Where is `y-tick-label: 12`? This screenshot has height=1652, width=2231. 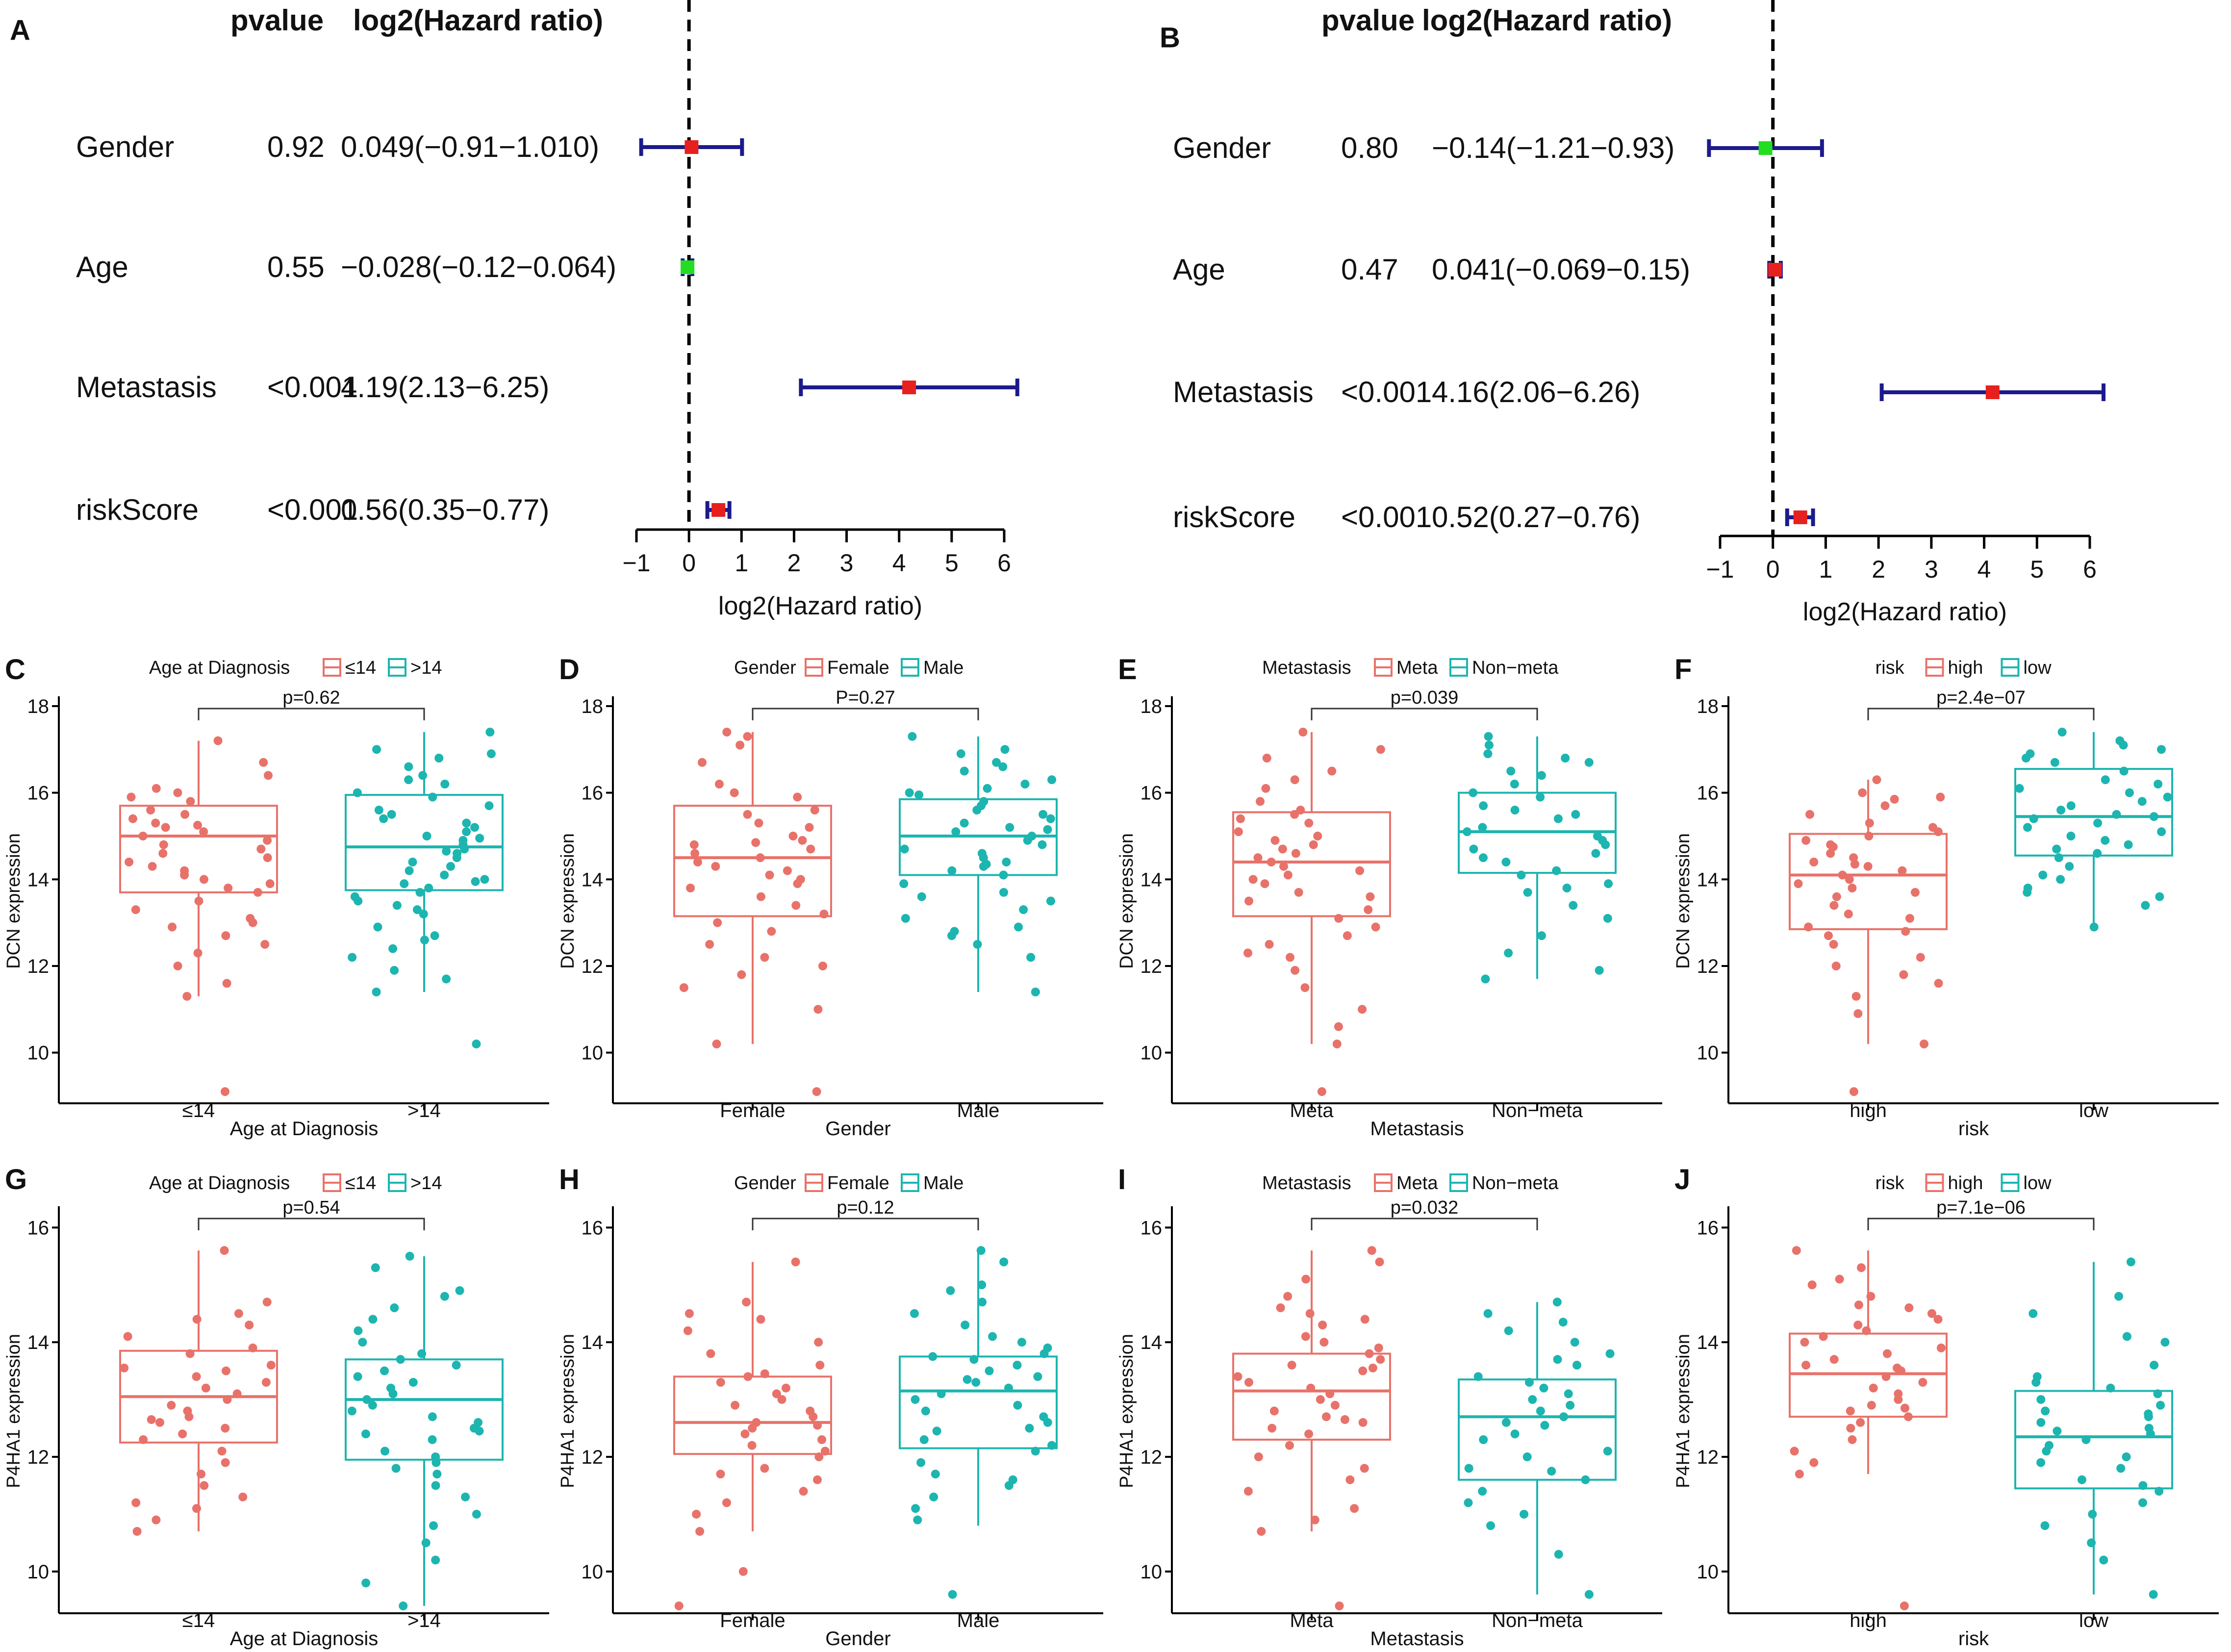 y-tick-label: 12 is located at coordinates (38, 1457).